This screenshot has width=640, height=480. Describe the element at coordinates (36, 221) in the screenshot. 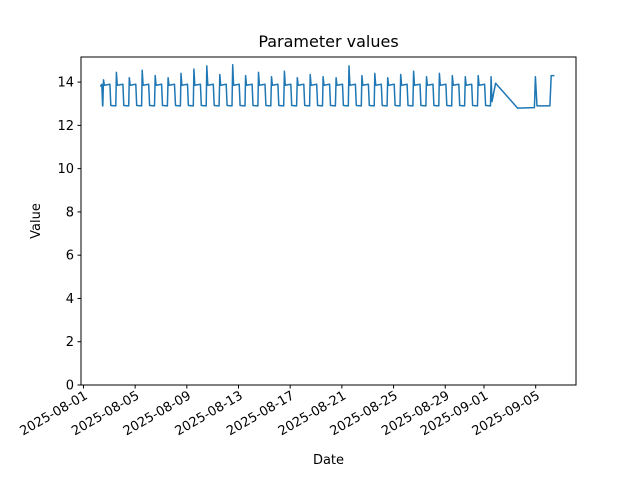

I see `y-axis-label: Value` at that location.